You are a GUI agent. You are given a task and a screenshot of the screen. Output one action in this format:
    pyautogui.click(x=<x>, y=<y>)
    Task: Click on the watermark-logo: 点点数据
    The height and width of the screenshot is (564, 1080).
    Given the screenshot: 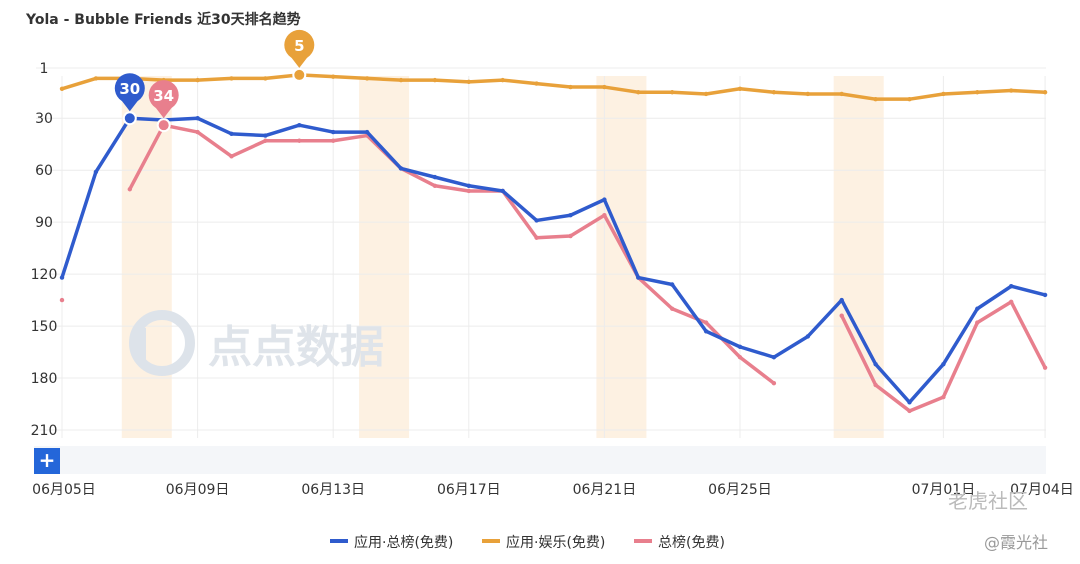 What is the action you would take?
    pyautogui.click(x=256, y=343)
    